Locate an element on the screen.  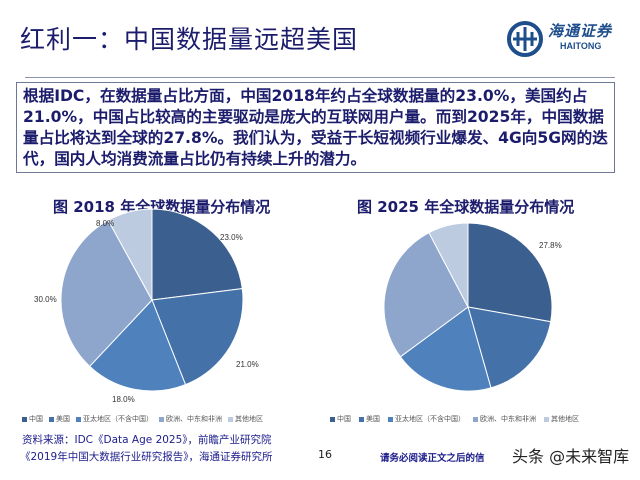
data-label: 23.0% is located at coordinates (231, 237).